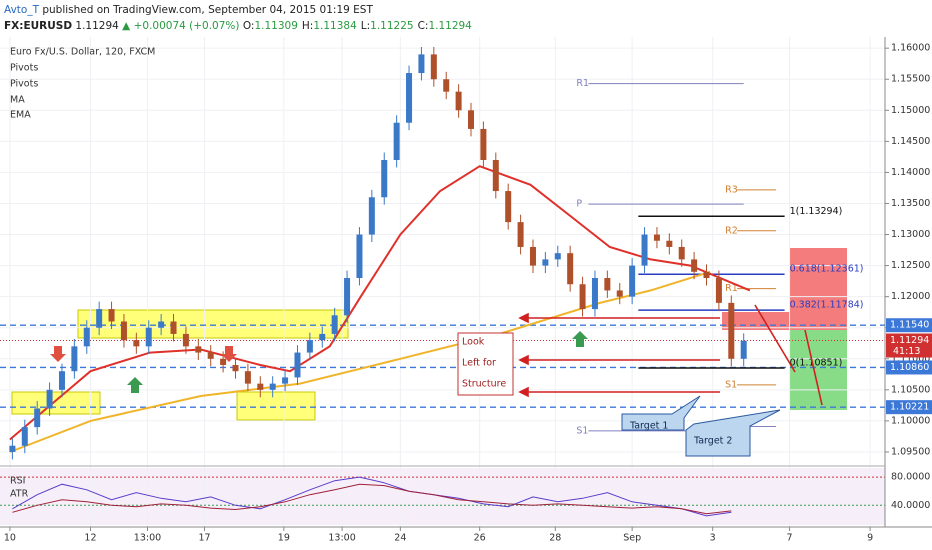 The height and width of the screenshot is (550, 932). I want to click on note-text: Structure, so click(484, 384).